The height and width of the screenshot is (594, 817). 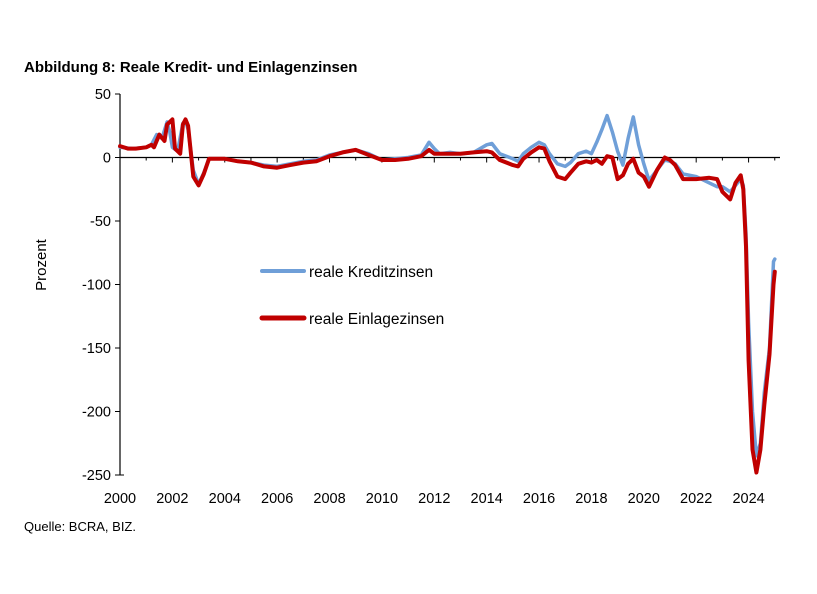 What do you see at coordinates (382, 499) in the screenshot?
I see `x-tick-label: 2010` at bounding box center [382, 499].